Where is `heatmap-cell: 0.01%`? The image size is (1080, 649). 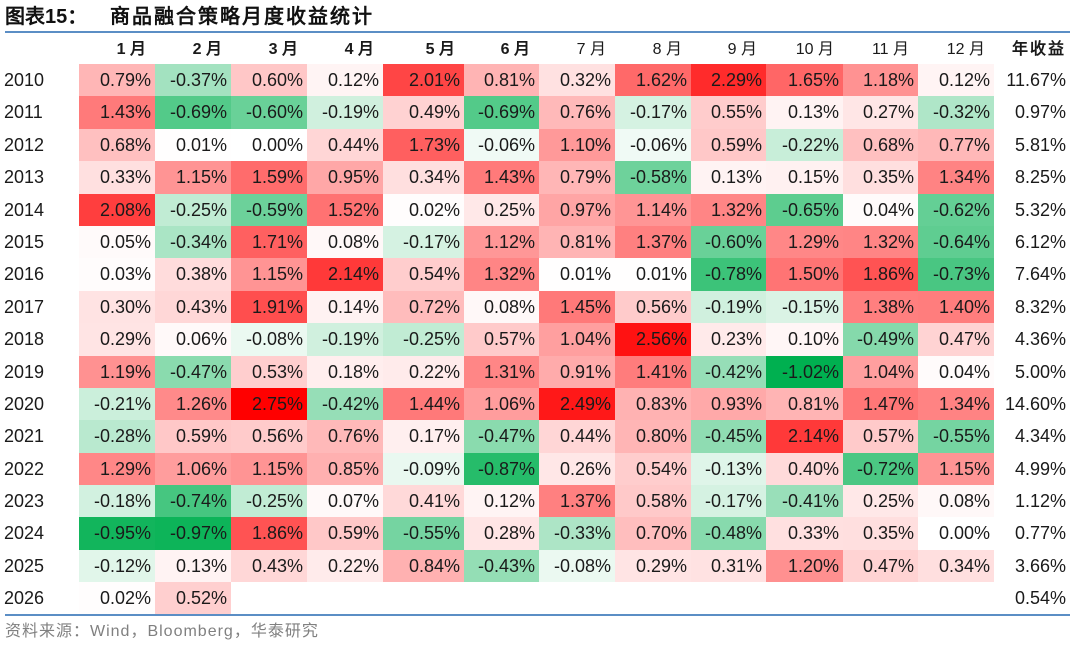 heatmap-cell: 0.01% is located at coordinates (653, 274).